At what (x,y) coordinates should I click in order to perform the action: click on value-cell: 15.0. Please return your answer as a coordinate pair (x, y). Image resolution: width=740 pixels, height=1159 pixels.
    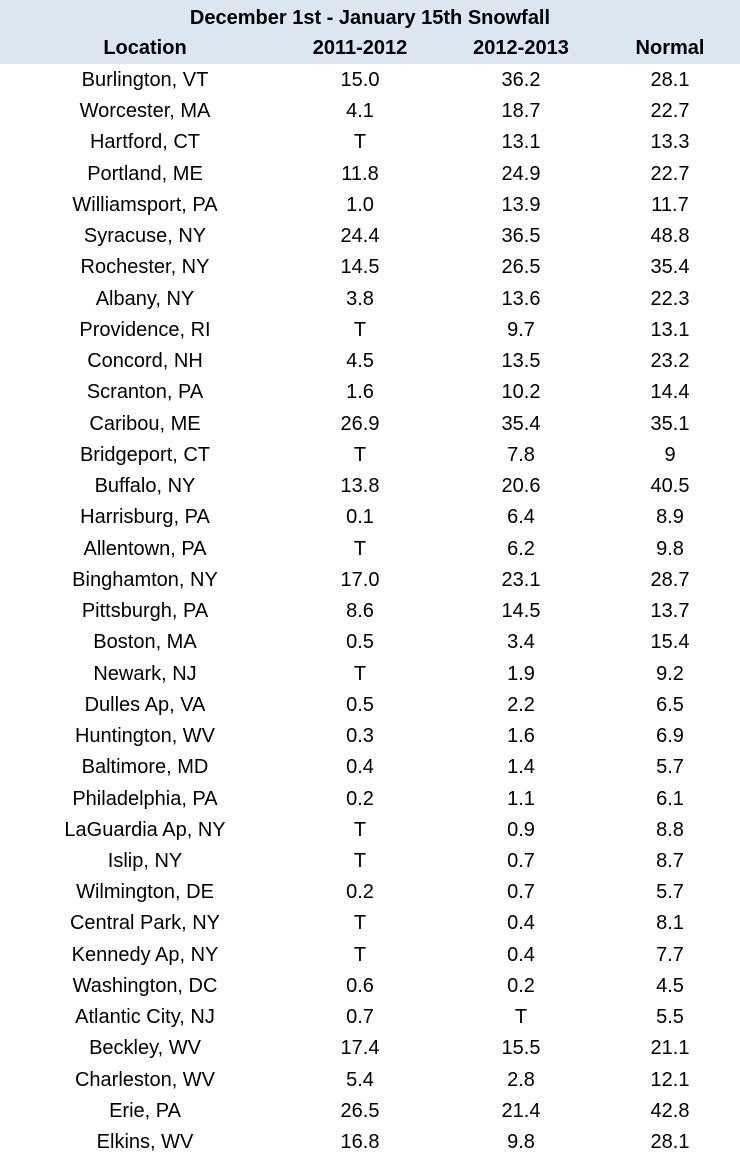
    Looking at the image, I should click on (360, 80).